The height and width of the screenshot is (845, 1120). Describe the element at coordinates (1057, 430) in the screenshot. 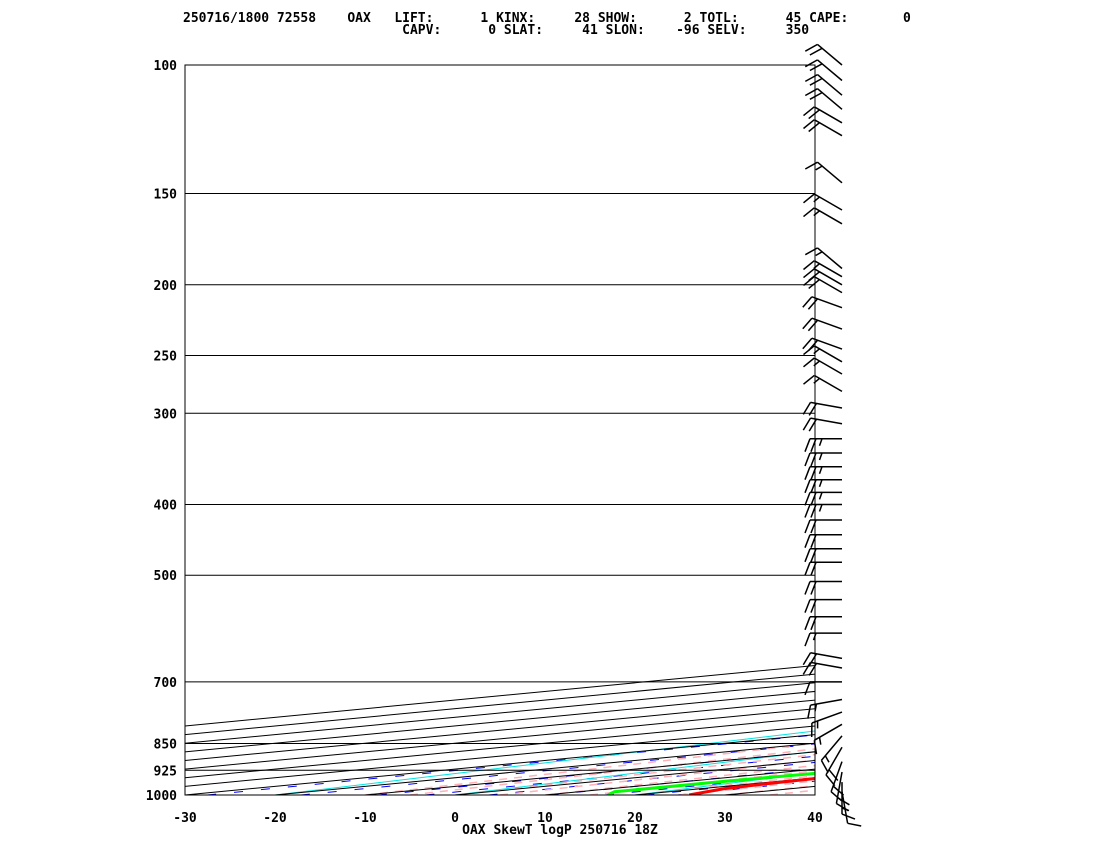

I see `dry-adiabat` at that location.